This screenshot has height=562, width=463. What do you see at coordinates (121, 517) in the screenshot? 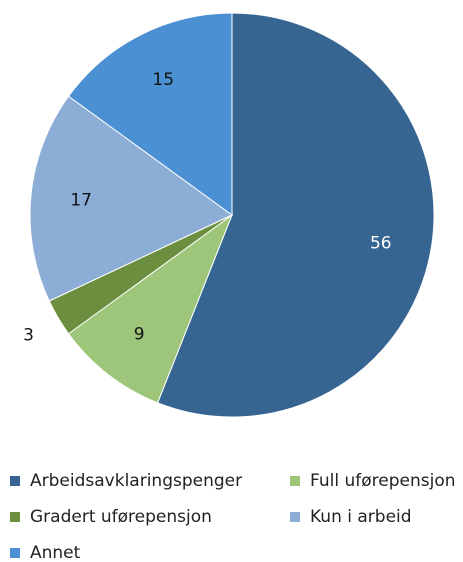
I see `legend-label: Gradert uførepensjon` at bounding box center [121, 517].